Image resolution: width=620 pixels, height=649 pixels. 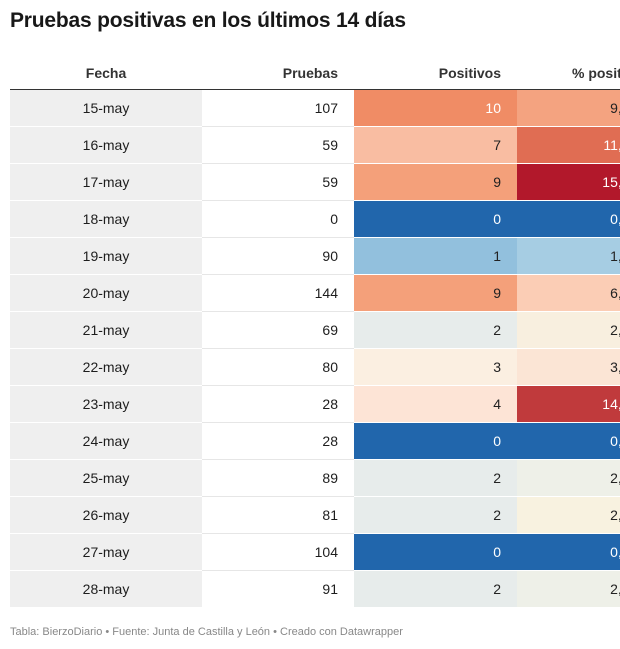 I want to click on cell-fecha: 15-may, so click(x=106, y=108).